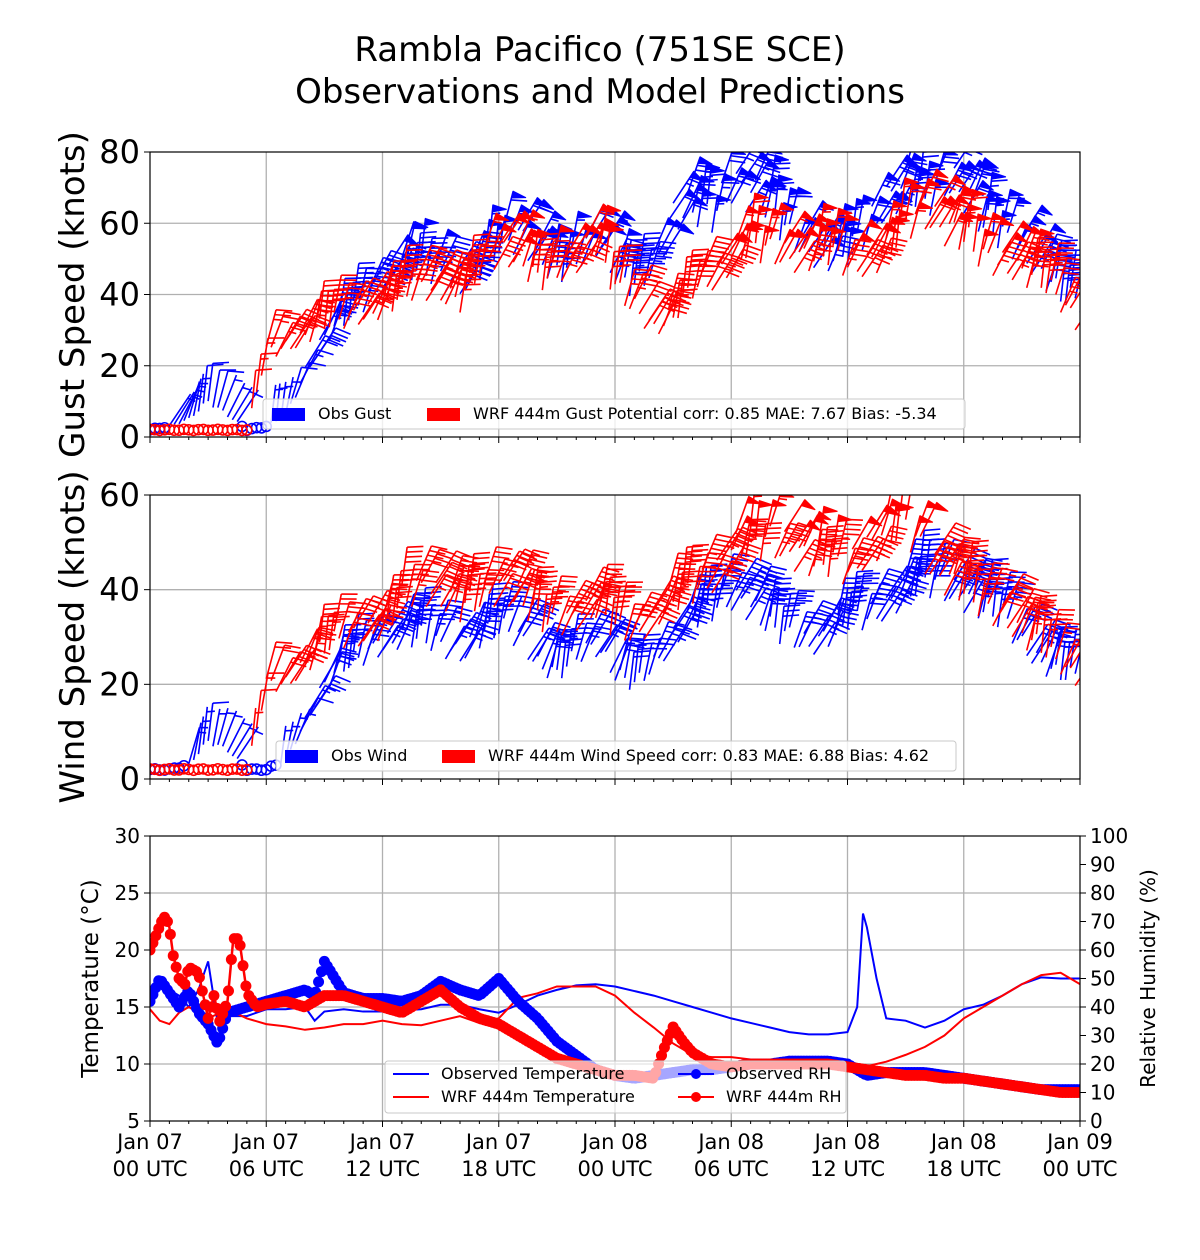 The height and width of the screenshot is (1260, 1200). I want to click on calm-circle, so click(227, 770).